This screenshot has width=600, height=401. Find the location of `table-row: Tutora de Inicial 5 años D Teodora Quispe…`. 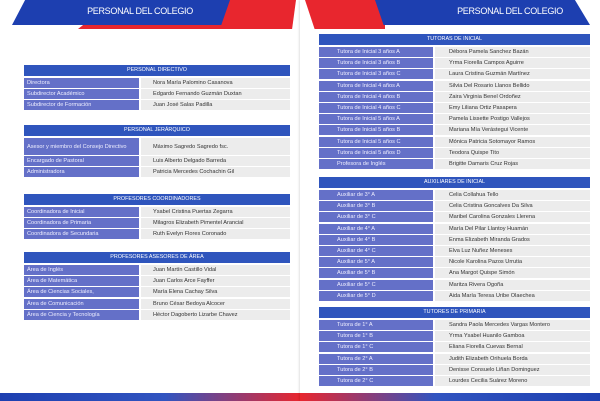

table-row: Tutora de Inicial 5 años D Teodora Quispe… is located at coordinates (454, 152).